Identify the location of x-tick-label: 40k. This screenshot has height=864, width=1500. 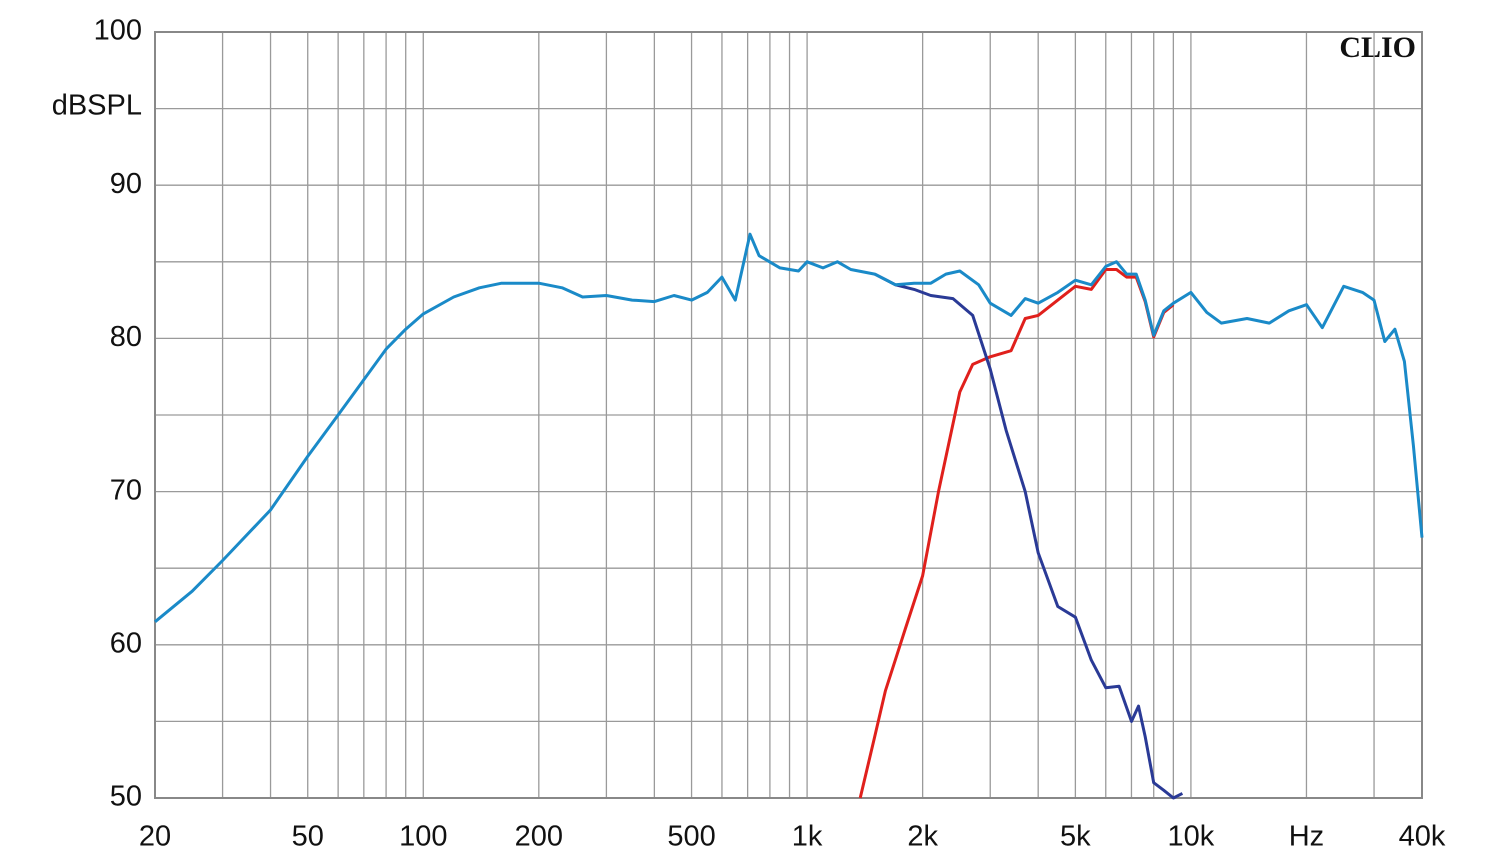
(1422, 837).